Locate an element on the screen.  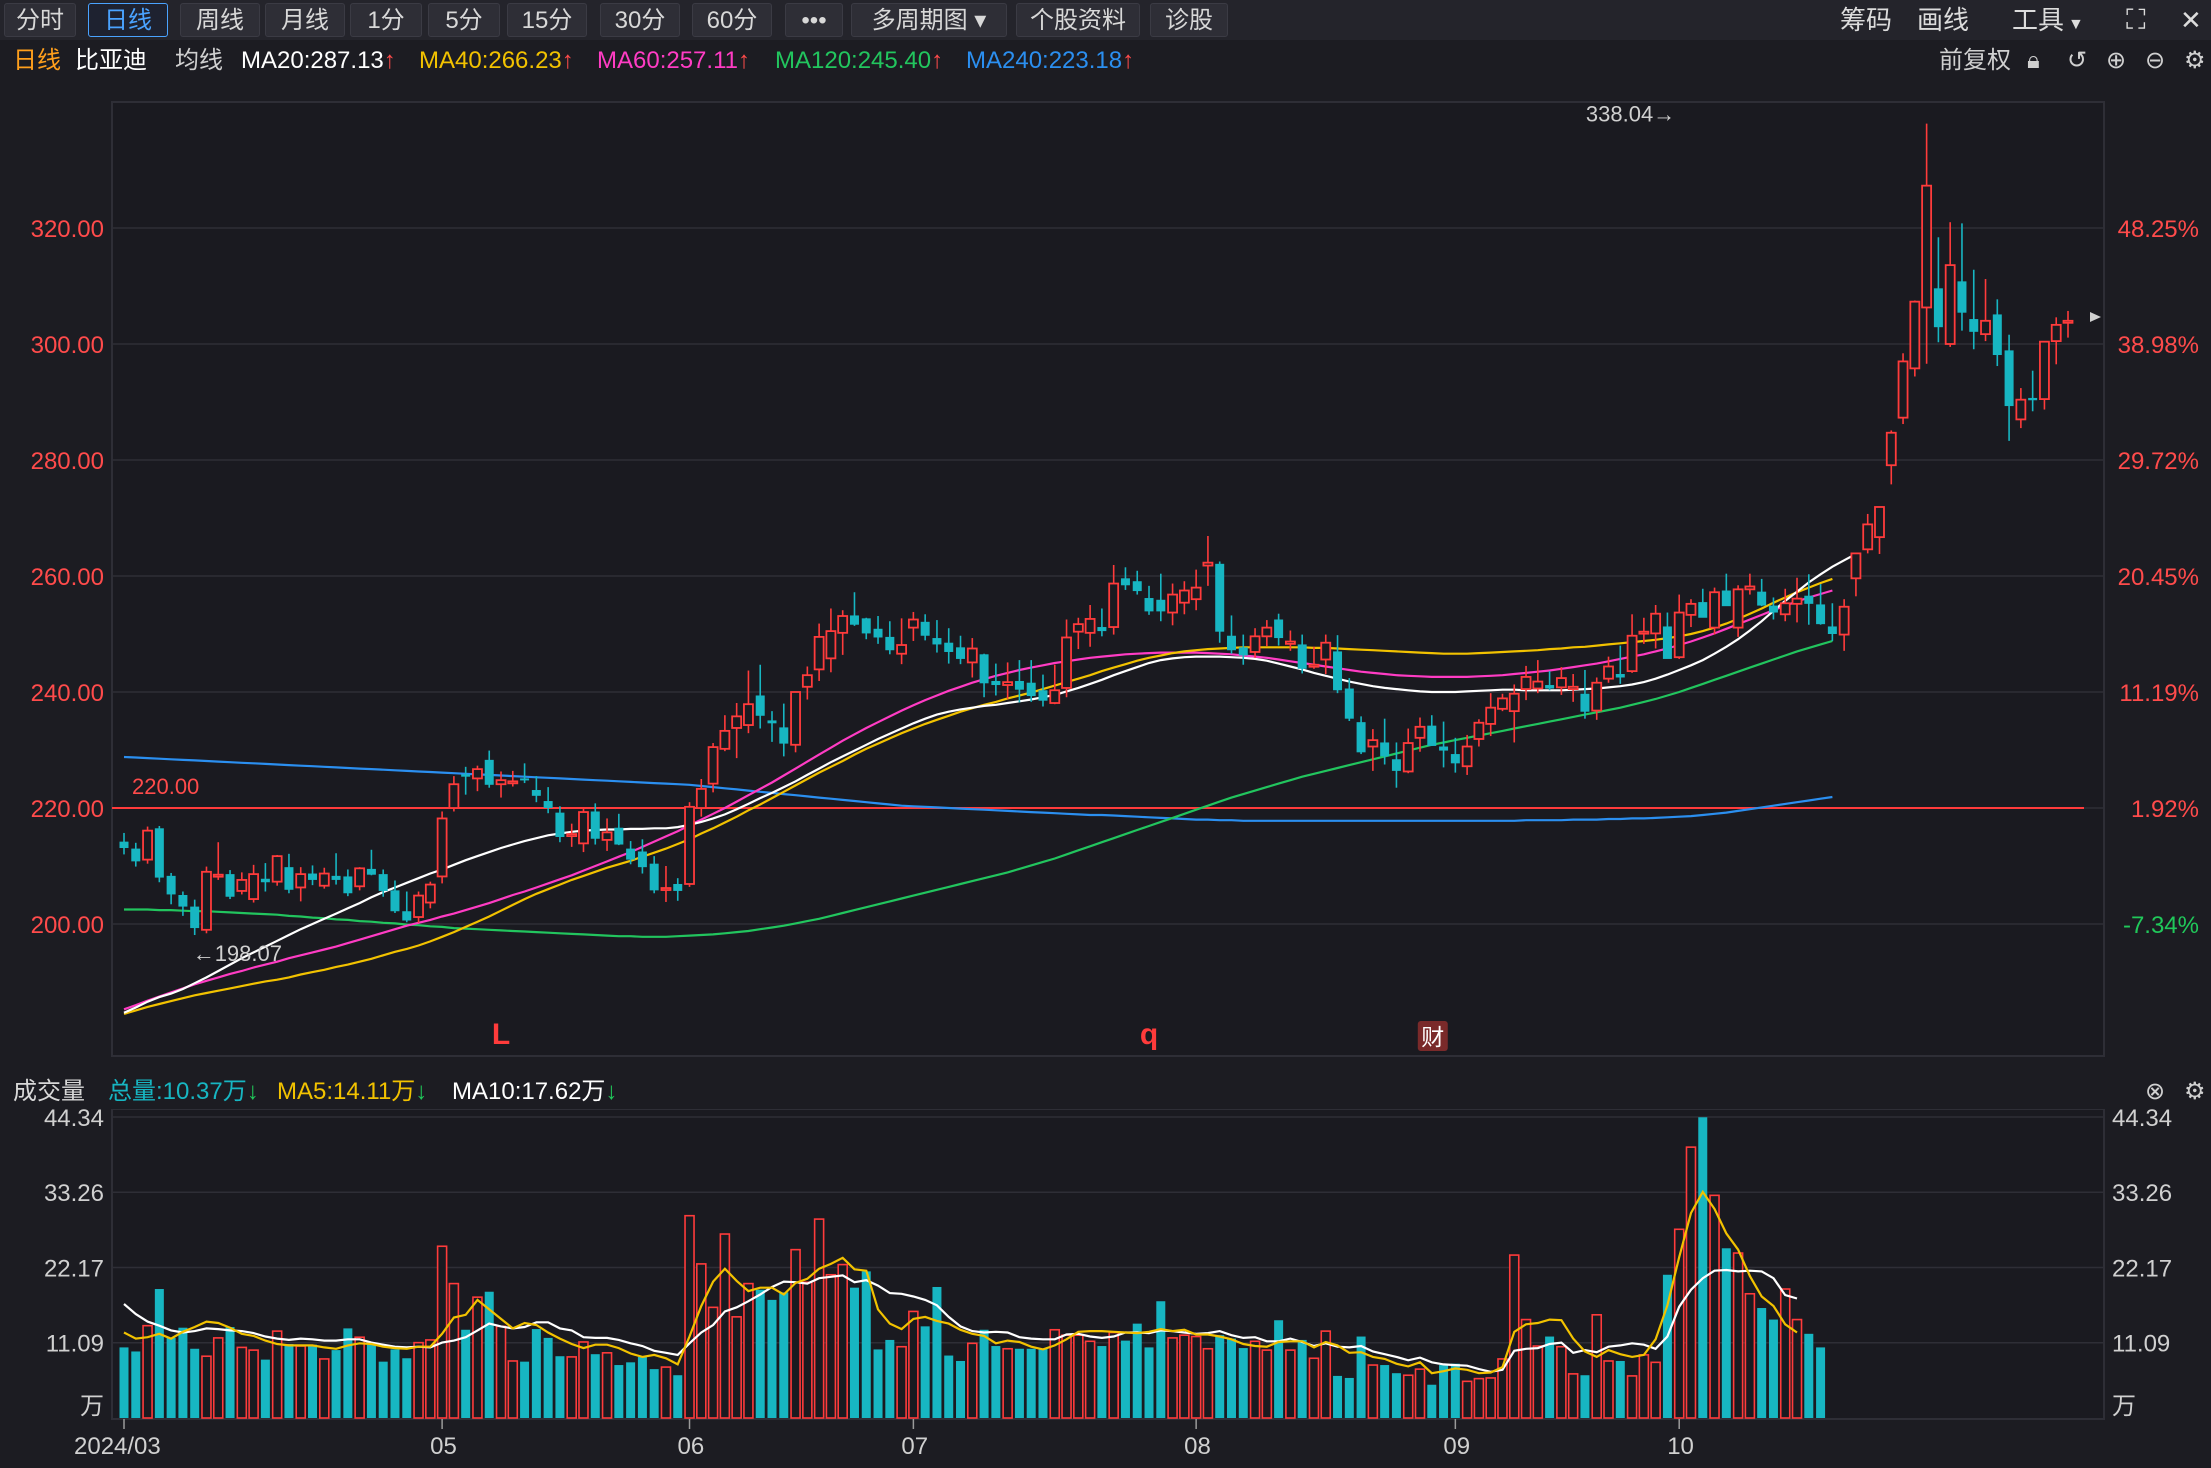
stock-diagnosis-tab: 诊股 is located at coordinates (1189, 20).